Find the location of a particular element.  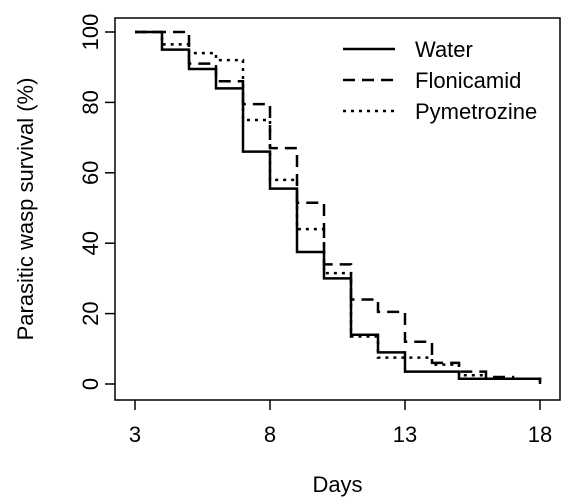

y-tick-label: 20 is located at coordinates (90, 313).